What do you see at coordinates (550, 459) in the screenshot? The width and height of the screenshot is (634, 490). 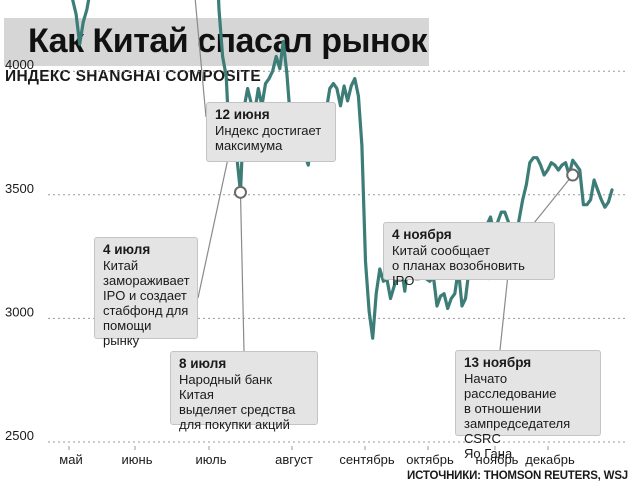 I see `x-tick-label: декабрь` at bounding box center [550, 459].